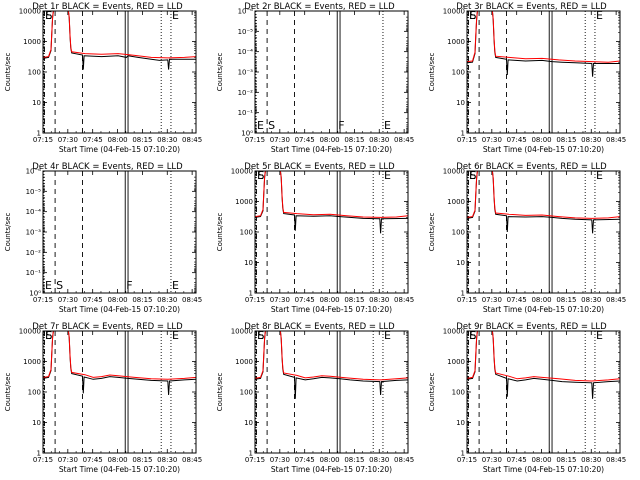 The width and height of the screenshot is (640, 480). What do you see at coordinates (246, 233) in the screenshot?
I see `y-tick-label: 100` at bounding box center [246, 233].